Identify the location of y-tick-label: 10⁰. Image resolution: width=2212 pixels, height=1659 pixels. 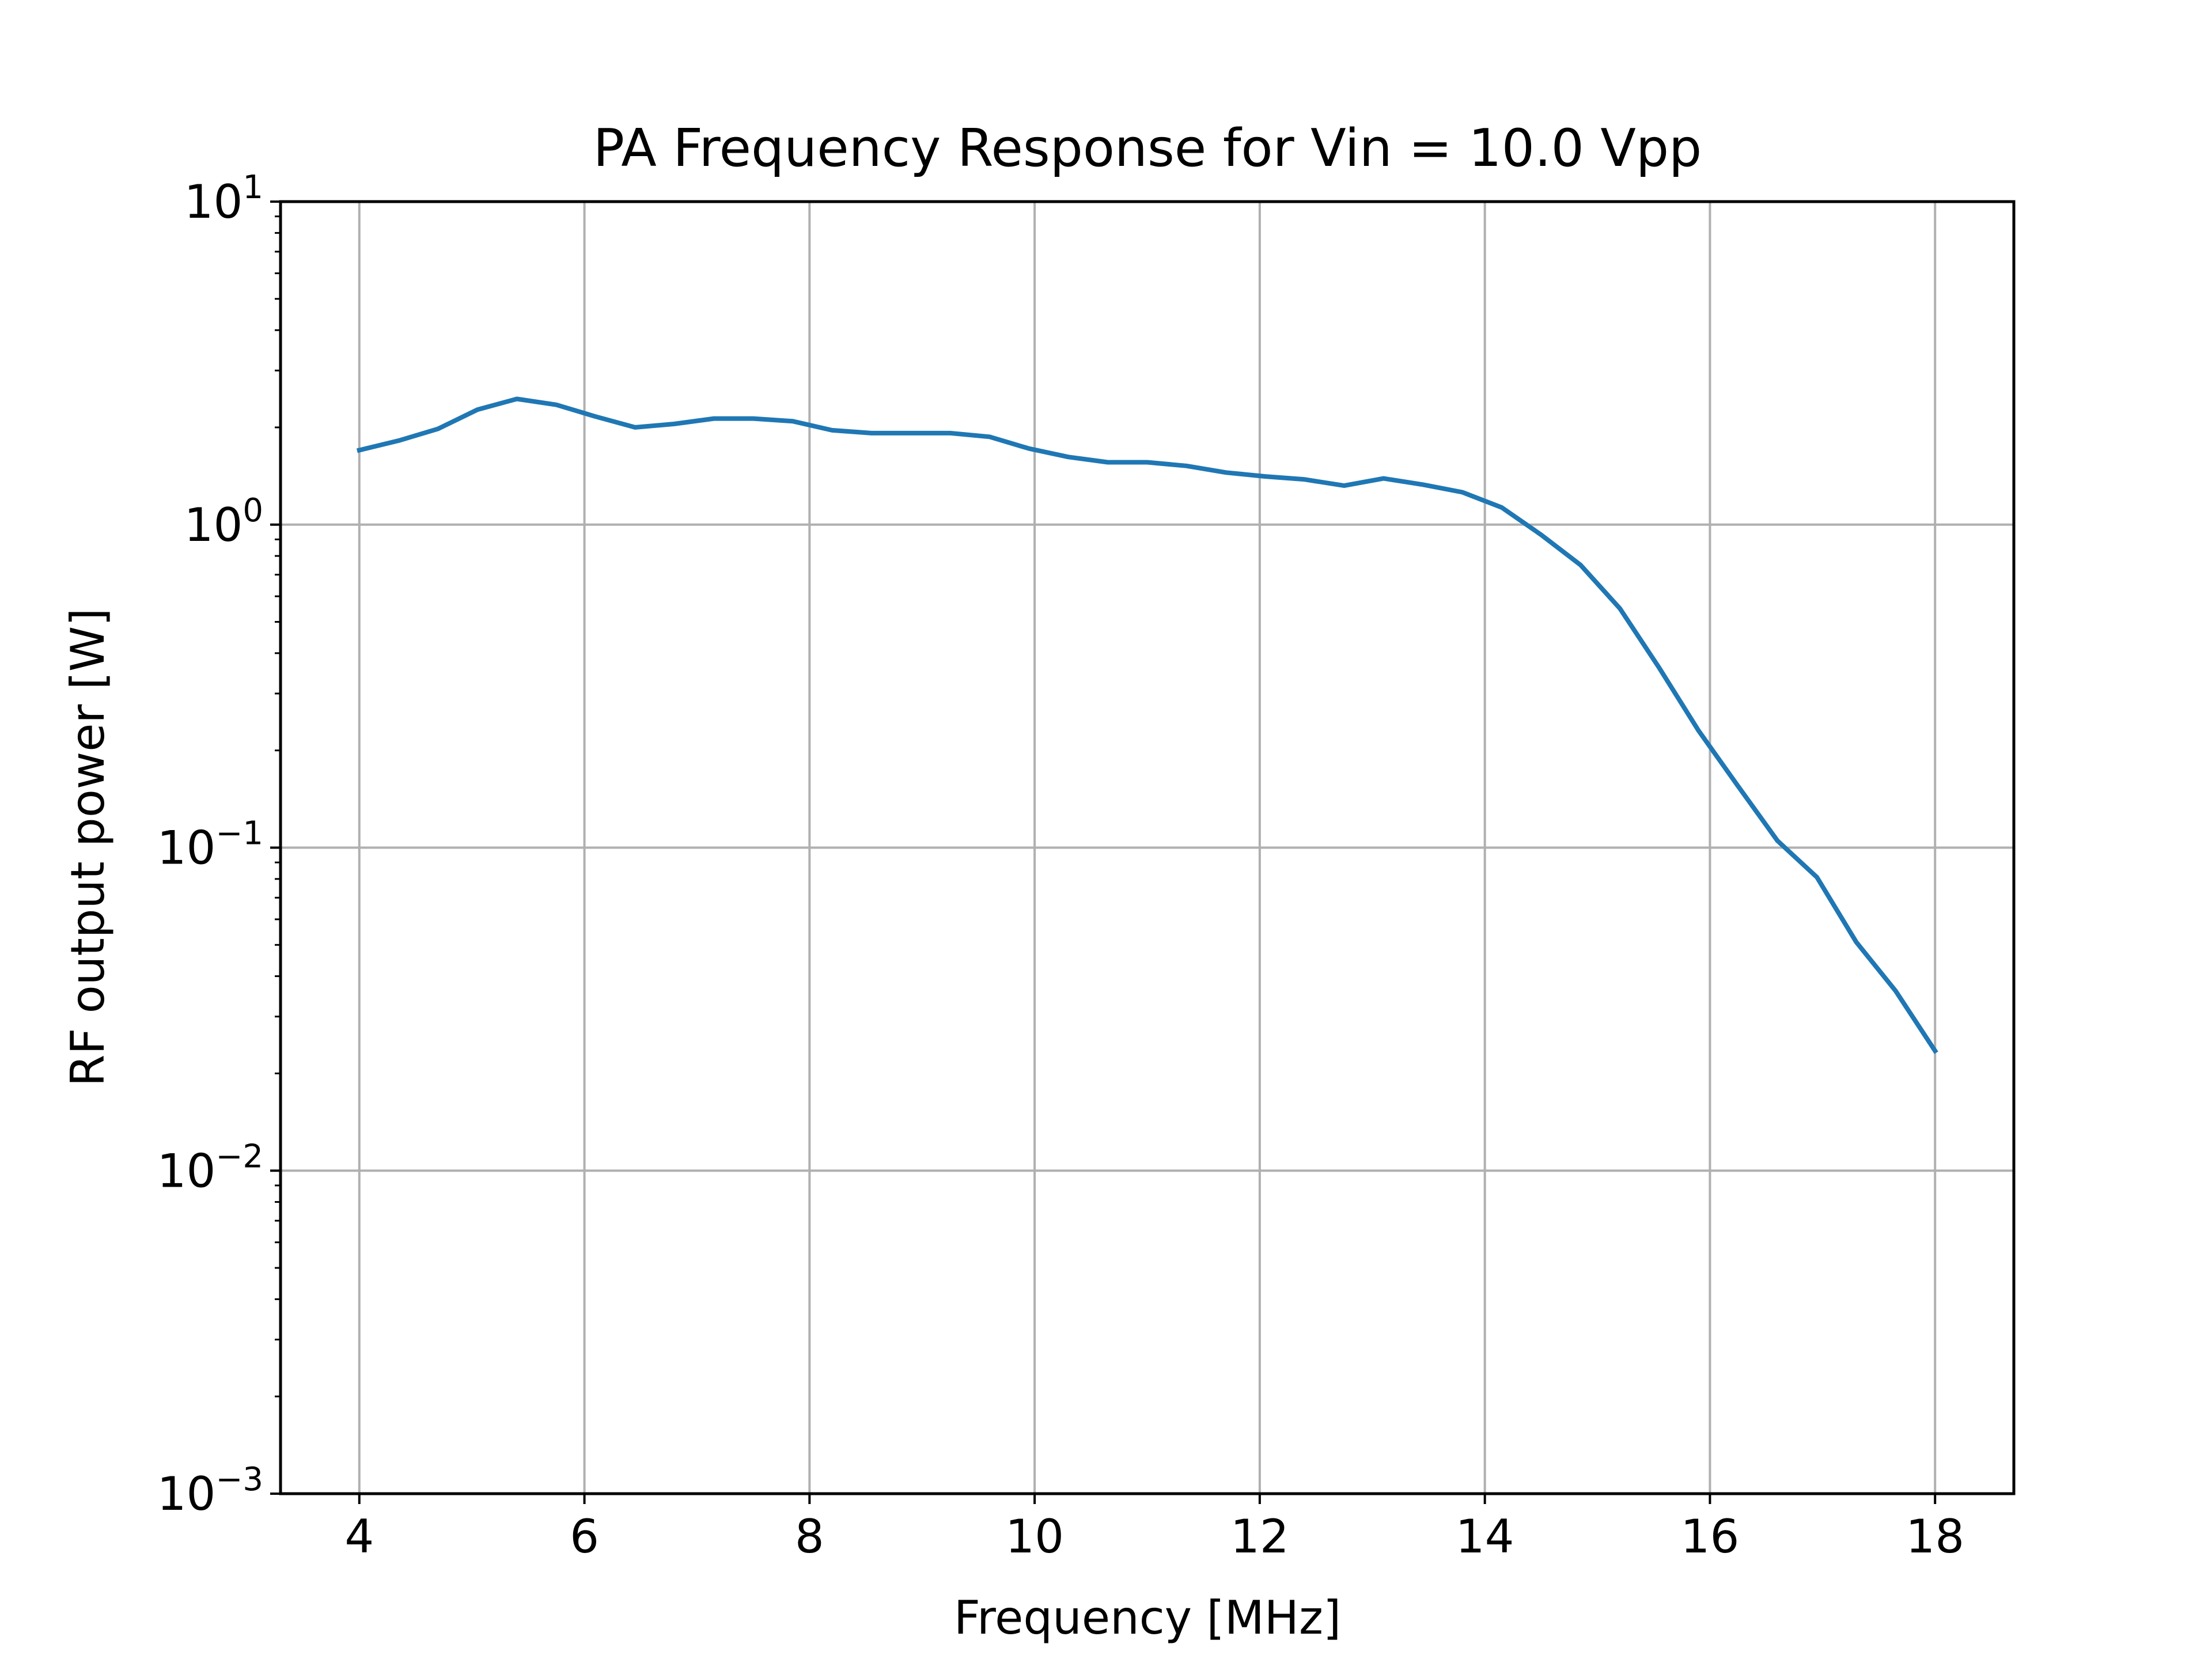
(223, 522).